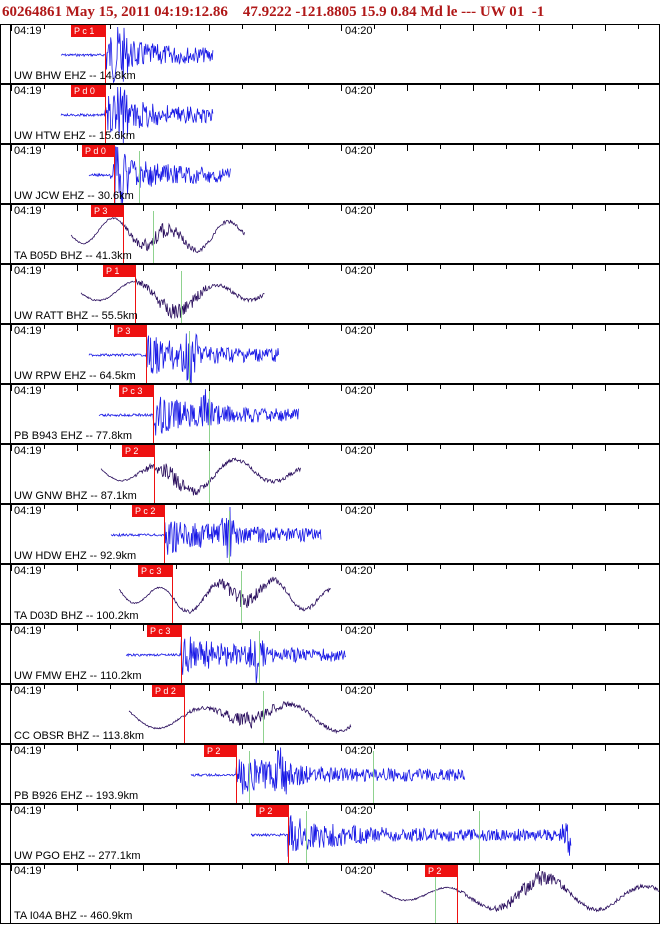  Describe the element at coordinates (148, 511) in the screenshot. I see `pick-flag: P c 2` at that location.